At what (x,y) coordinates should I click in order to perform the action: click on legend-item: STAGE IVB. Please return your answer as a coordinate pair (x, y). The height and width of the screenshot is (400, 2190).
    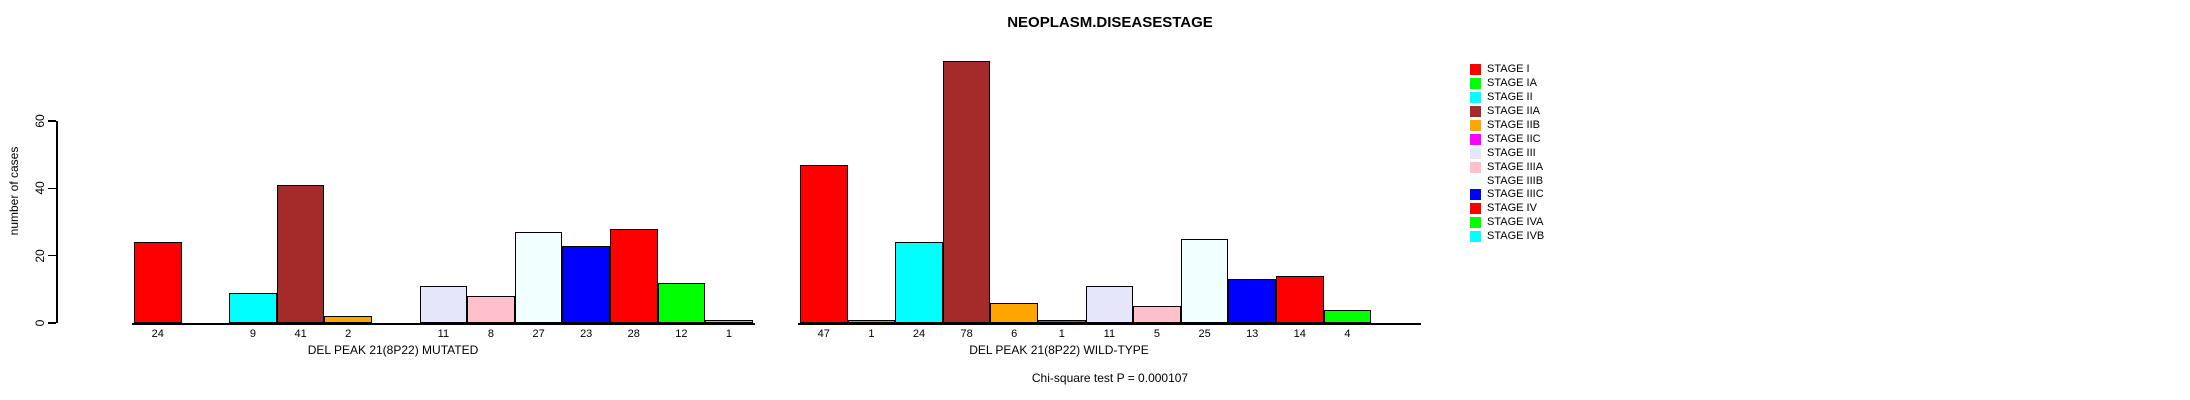
    Looking at the image, I should click on (1507, 237).